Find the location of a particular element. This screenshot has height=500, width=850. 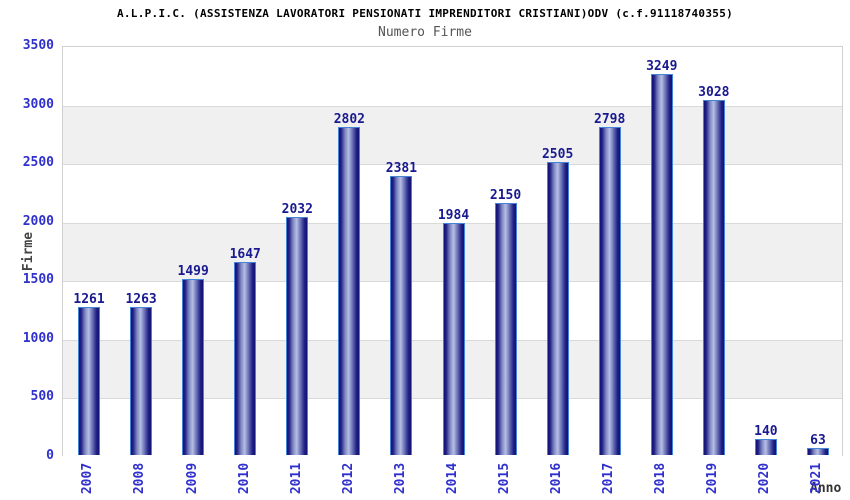

y-axis-tick-label: 2000 is located at coordinates (38, 221).